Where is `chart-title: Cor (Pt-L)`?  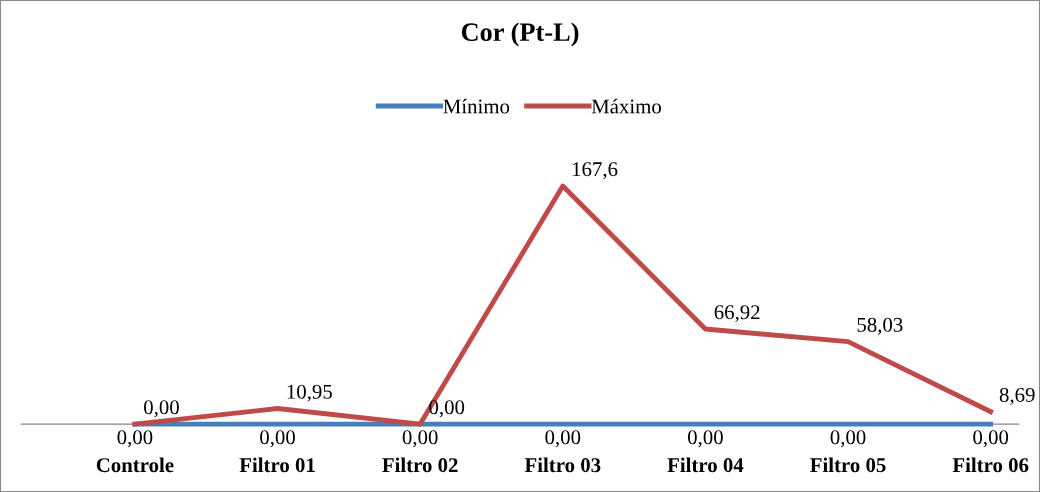
chart-title: Cor (Pt-L) is located at coordinates (520, 34).